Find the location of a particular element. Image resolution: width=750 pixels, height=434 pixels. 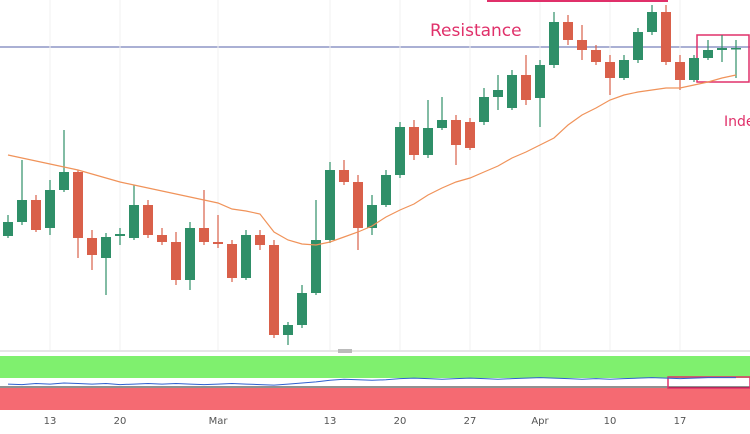

x-tick-label: 17 is located at coordinates (680, 421).